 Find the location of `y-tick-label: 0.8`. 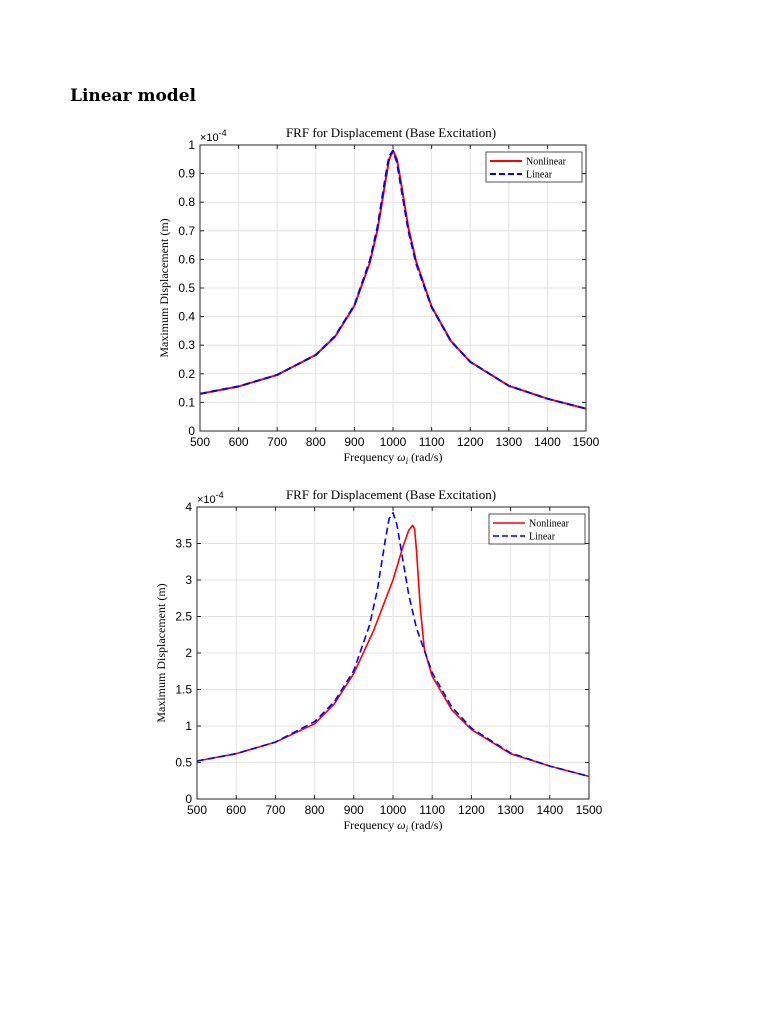

y-tick-label: 0.8 is located at coordinates (186, 202).